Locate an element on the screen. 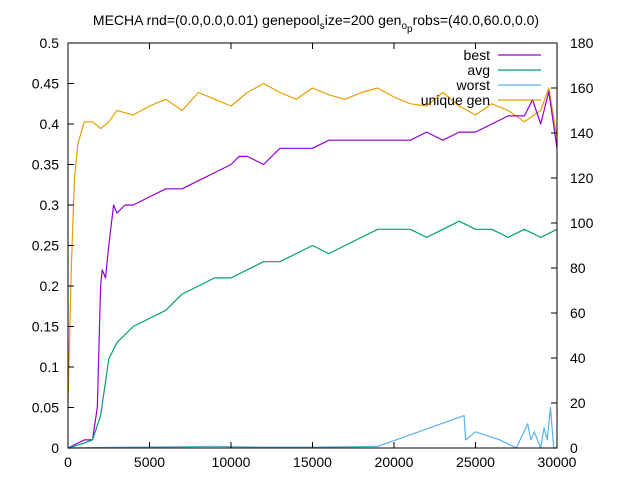 This screenshot has width=640, height=485. y2-tick-label: 20 is located at coordinates (578, 403).